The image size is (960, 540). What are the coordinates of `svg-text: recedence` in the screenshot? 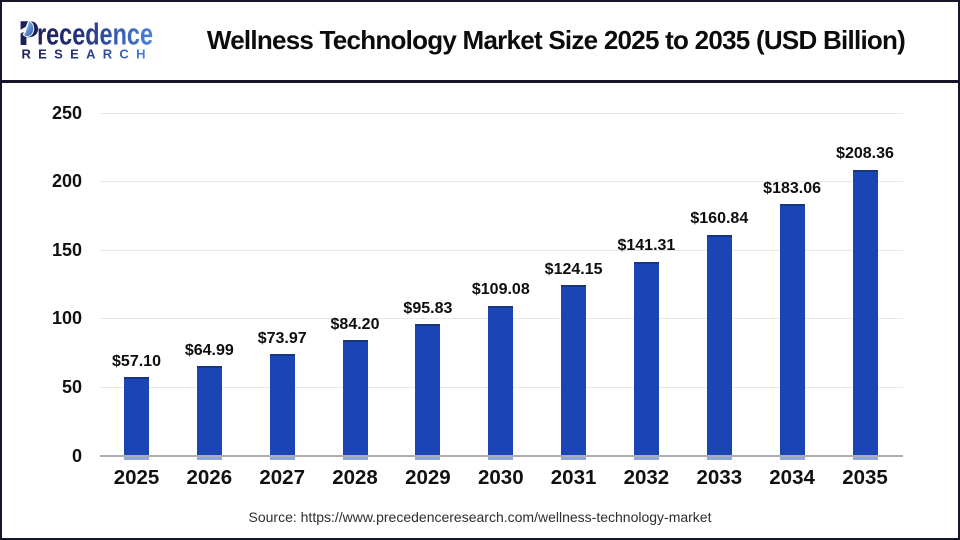 It's located at (95, 35).